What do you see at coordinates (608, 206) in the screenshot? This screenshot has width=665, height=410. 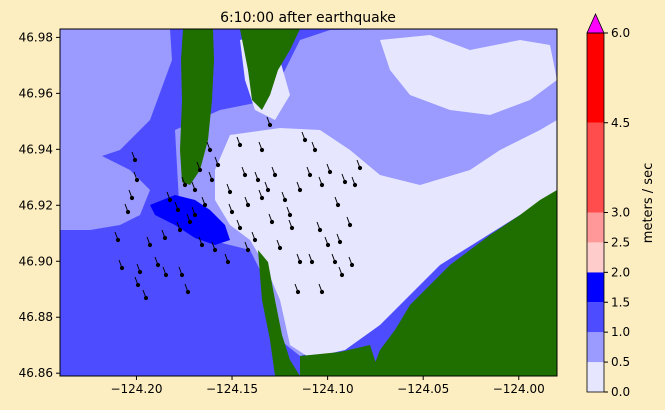 I see `colorbar: 0.0 0.5 1.0 1.5 2.0 2.5 3.0 4.5 6.0` at bounding box center [608, 206].